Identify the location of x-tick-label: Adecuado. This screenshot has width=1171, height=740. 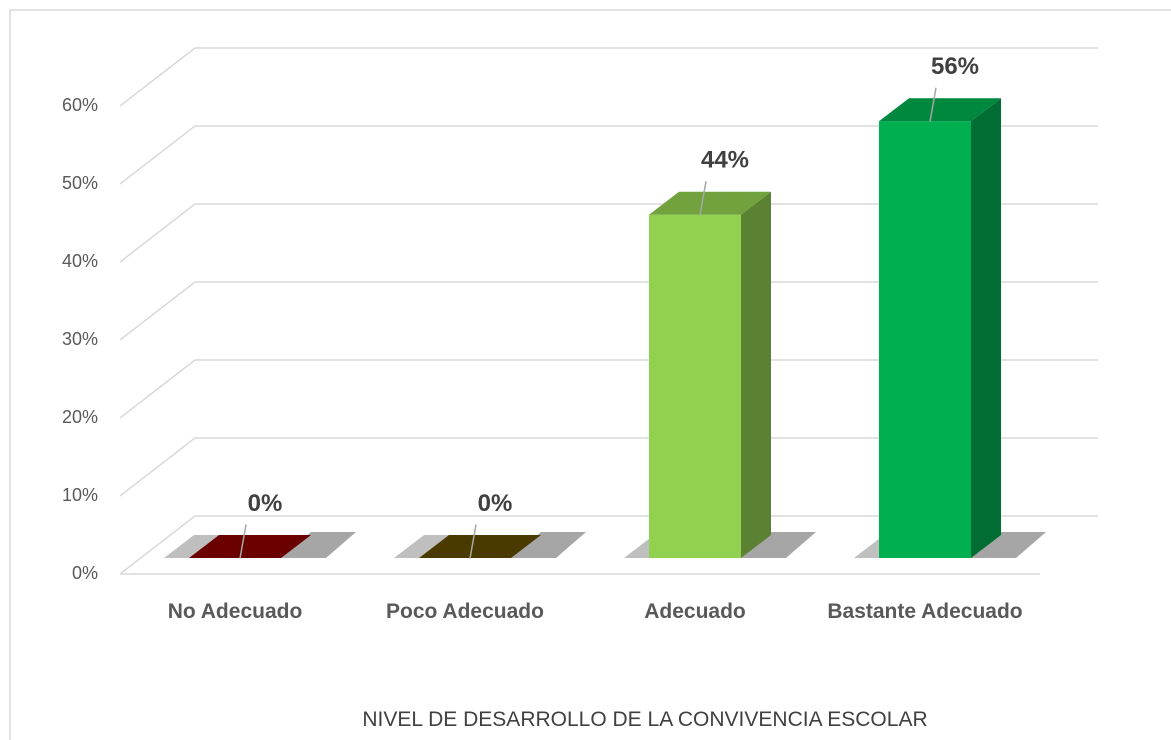
(695, 611).